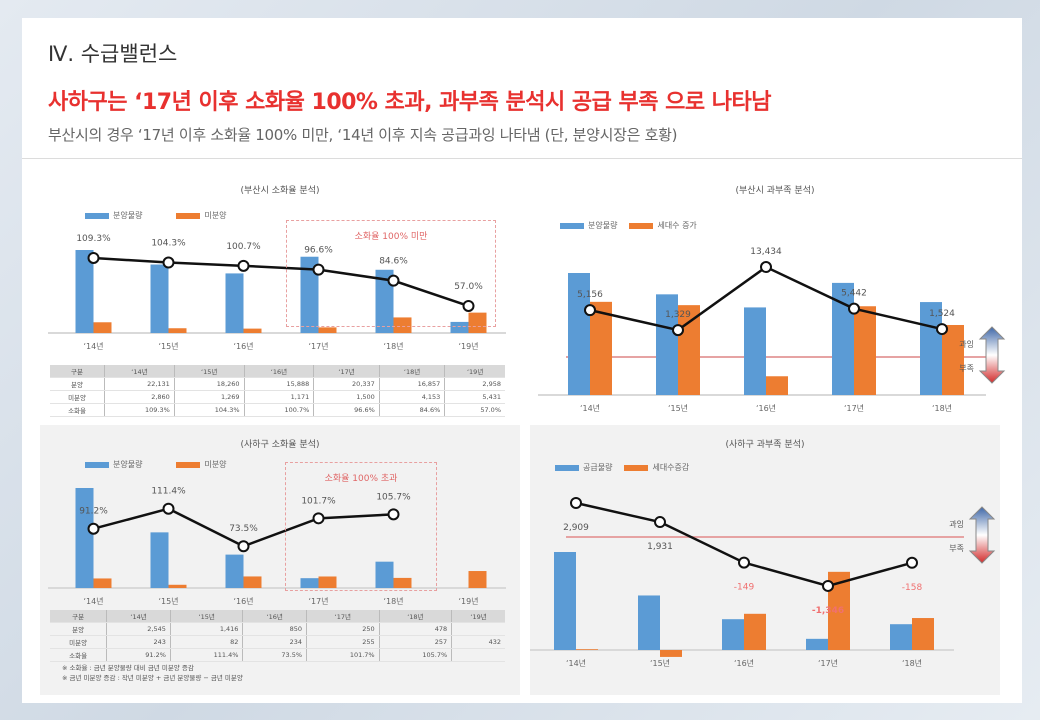  I want to click on over-label: 과잉, so click(956, 524).